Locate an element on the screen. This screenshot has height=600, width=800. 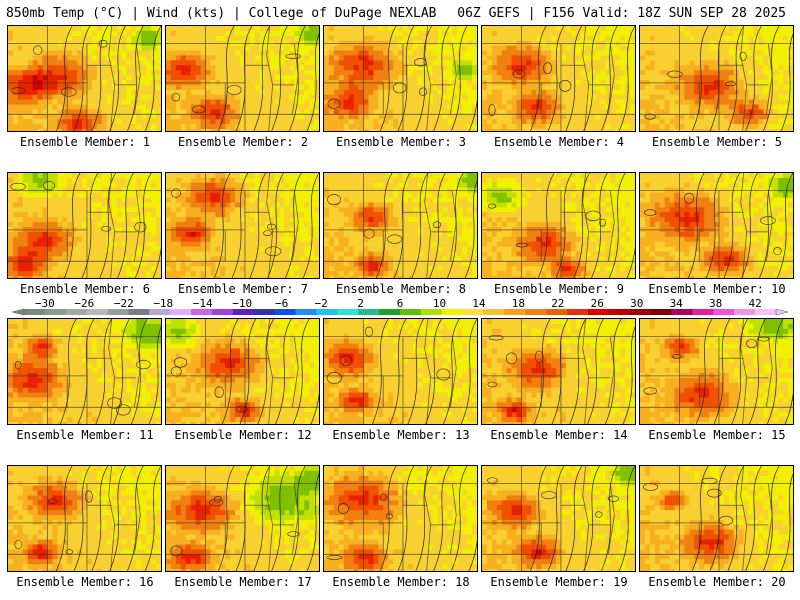
ensemble-member-label: Ensemble Member: 20 is located at coordinates (717, 582).